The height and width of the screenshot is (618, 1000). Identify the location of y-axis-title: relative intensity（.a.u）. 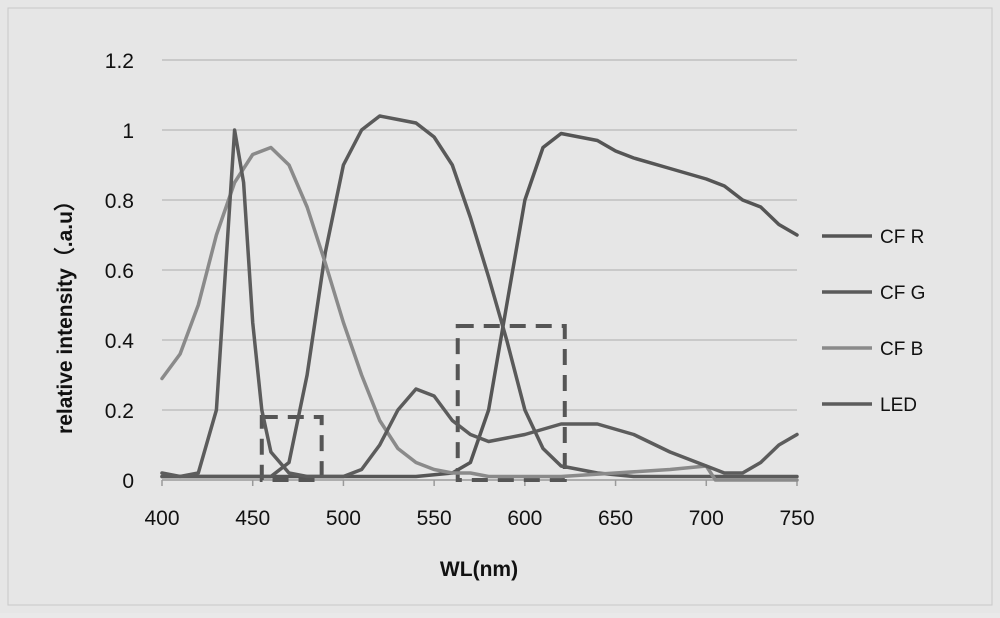
(65, 312).